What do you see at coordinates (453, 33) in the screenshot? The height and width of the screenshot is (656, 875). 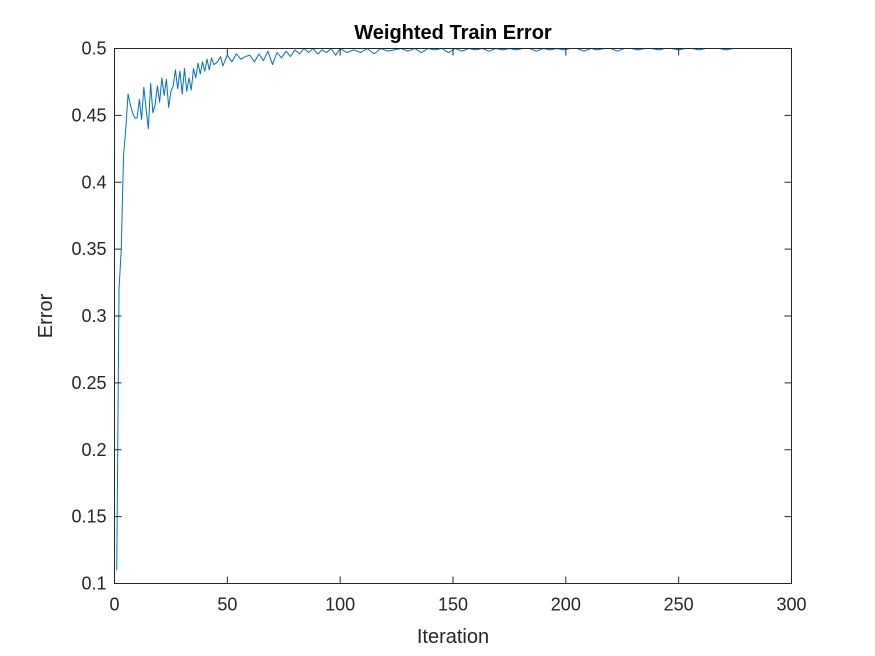 I see `chart-title: Weighted Train Error` at bounding box center [453, 33].